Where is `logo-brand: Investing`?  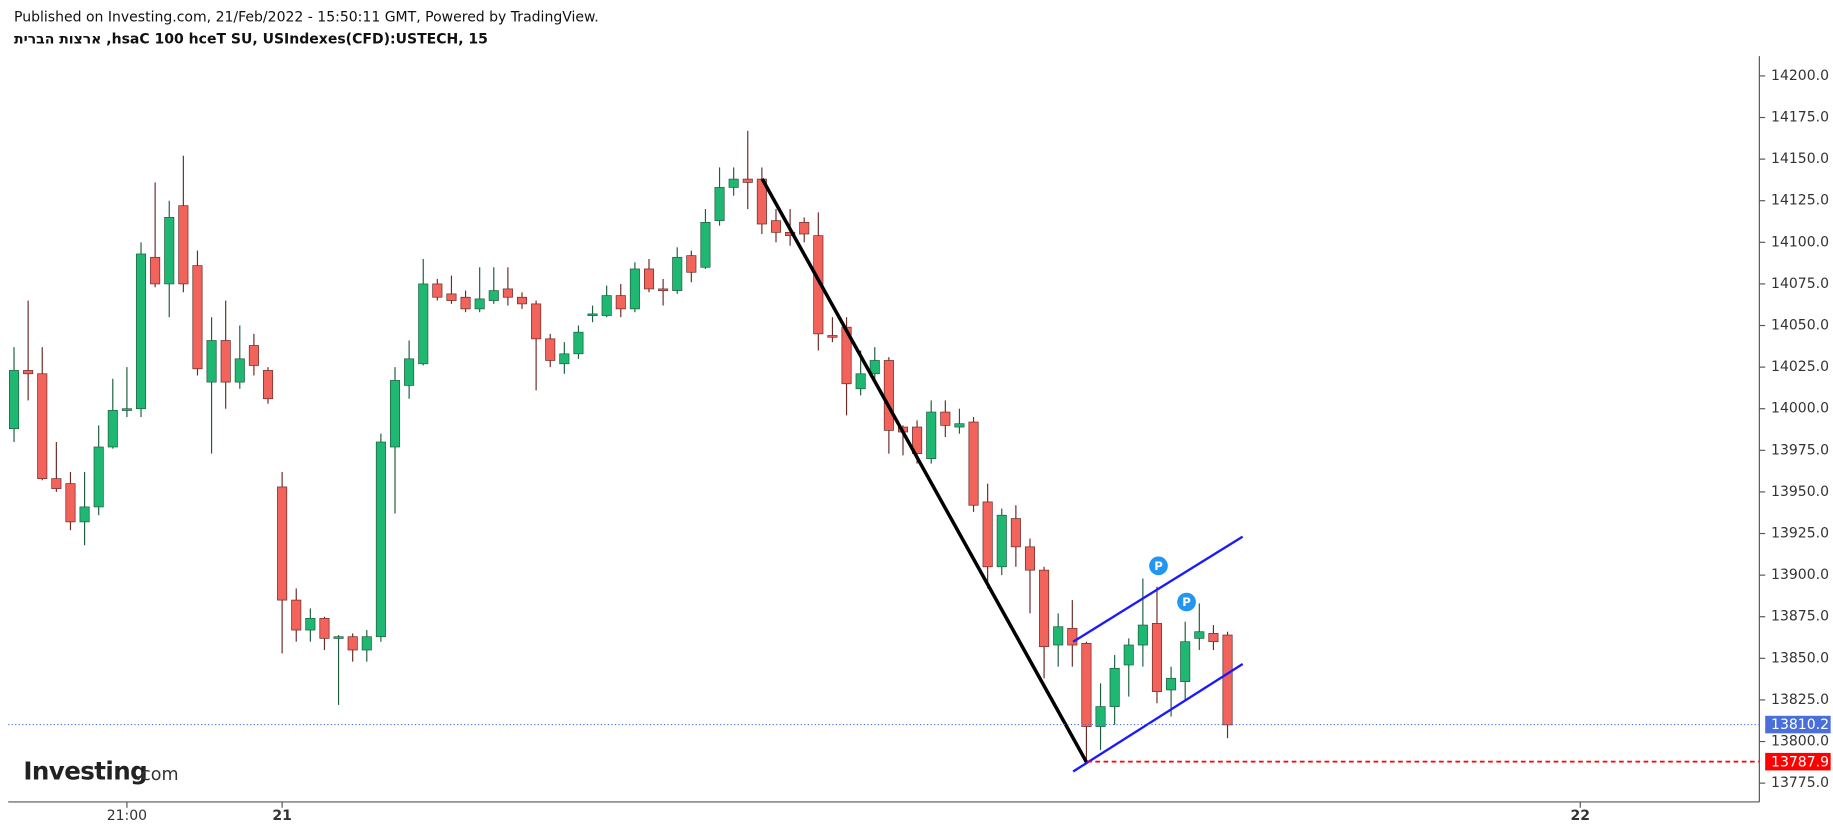 logo-brand: Investing is located at coordinates (85, 771).